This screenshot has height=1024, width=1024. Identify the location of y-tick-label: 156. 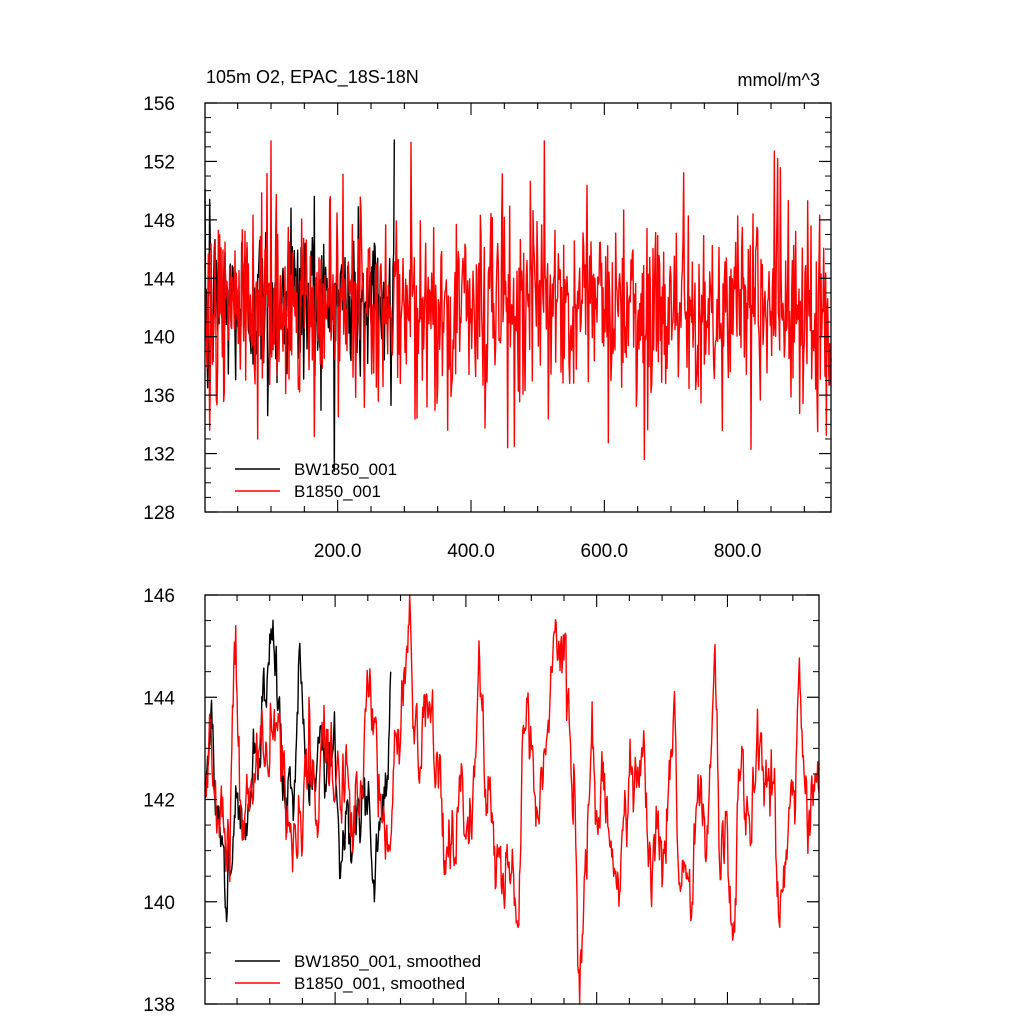
(159, 104).